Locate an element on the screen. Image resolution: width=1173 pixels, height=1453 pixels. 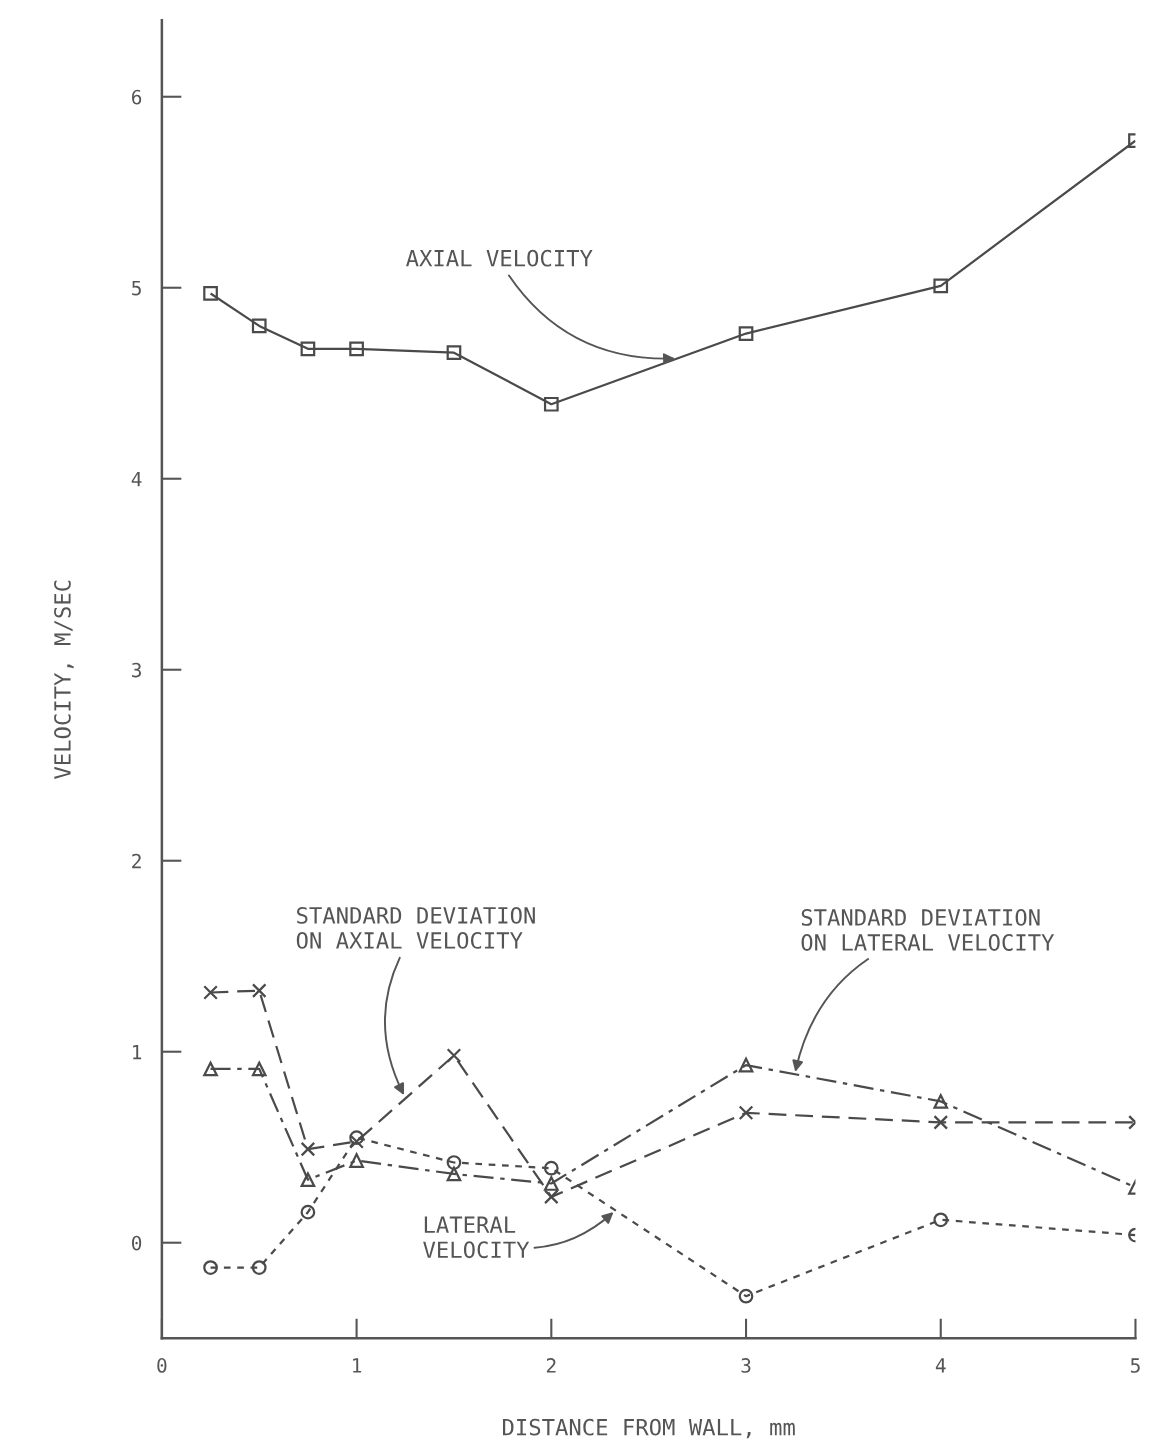
annotation: AXIAL VELOCITY is located at coordinates (499, 258).